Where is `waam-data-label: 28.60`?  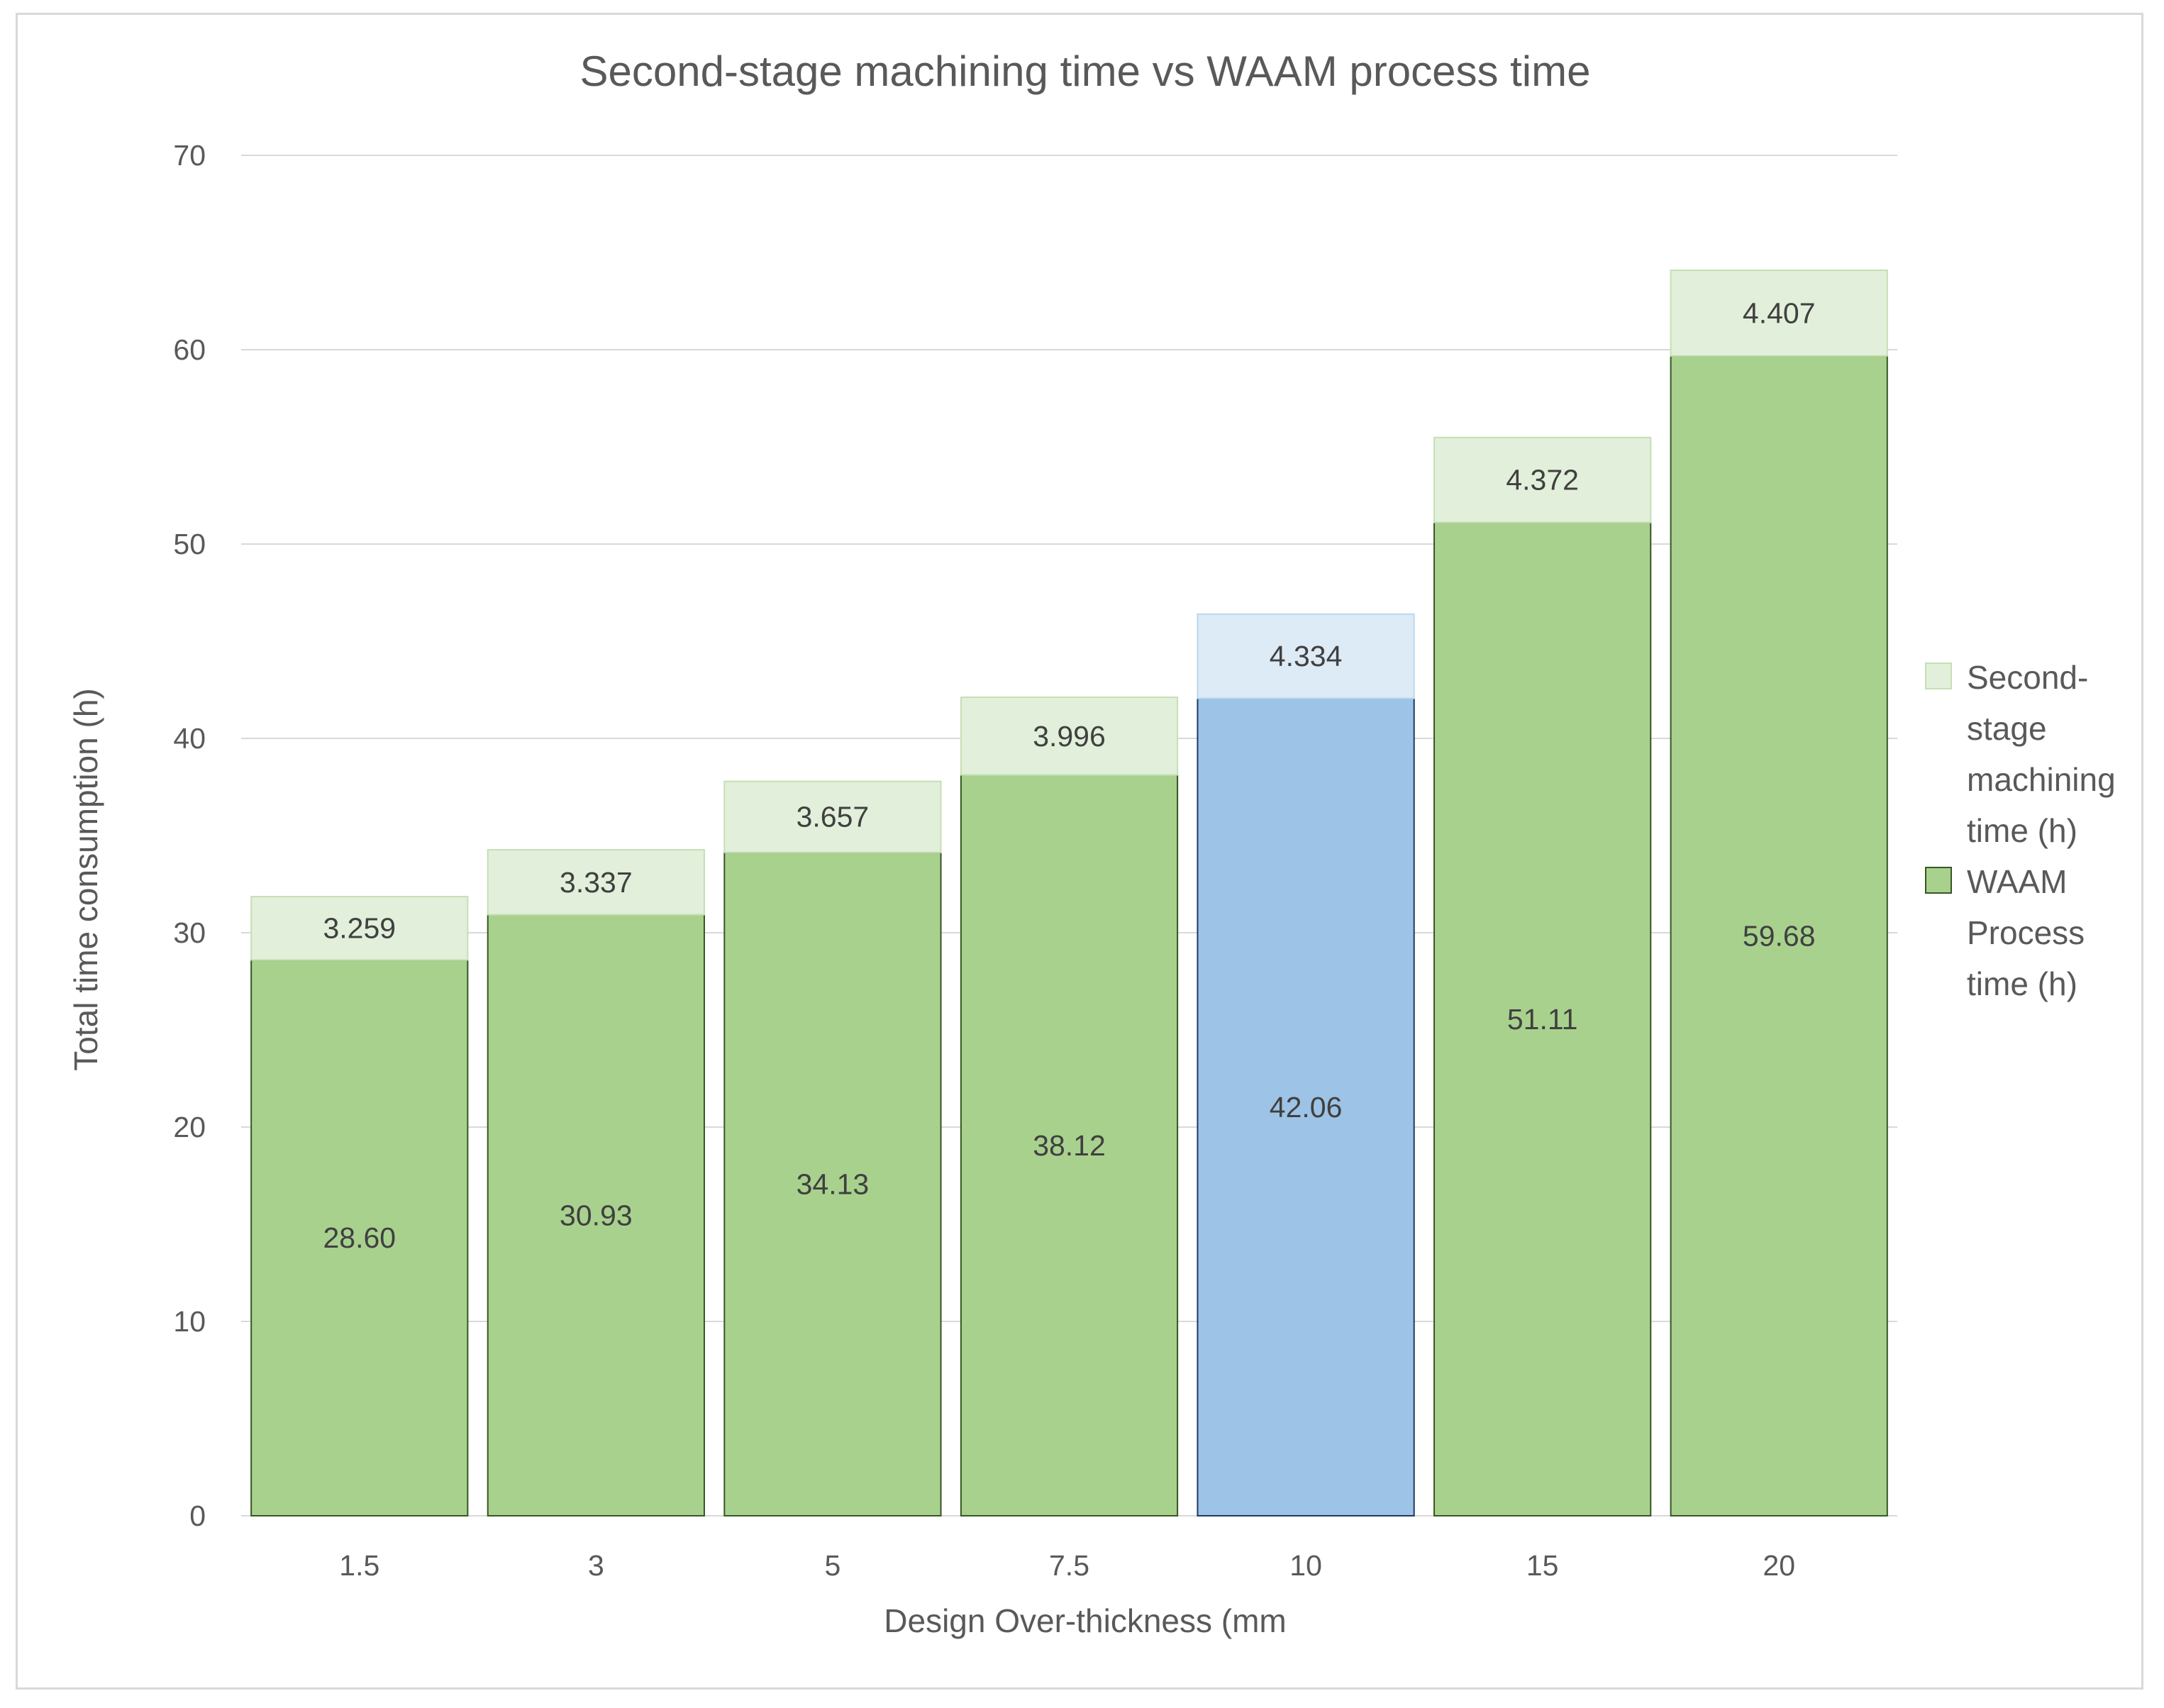
waam-data-label: 28.60 is located at coordinates (359, 1237).